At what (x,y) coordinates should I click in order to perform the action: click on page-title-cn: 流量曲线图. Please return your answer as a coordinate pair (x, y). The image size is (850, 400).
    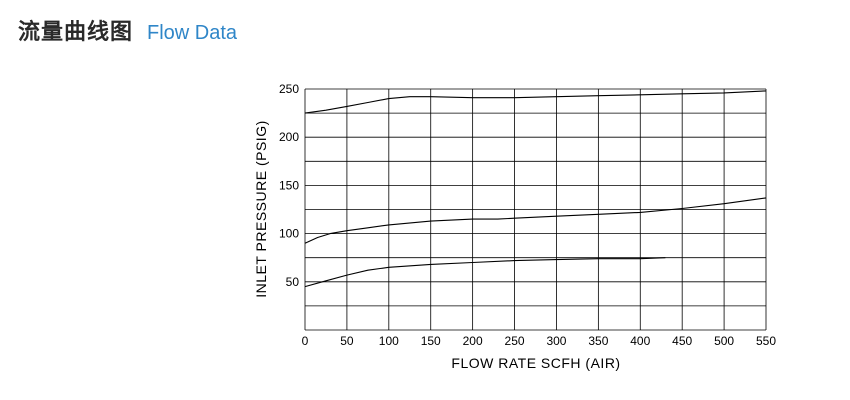
    Looking at the image, I should click on (76, 32).